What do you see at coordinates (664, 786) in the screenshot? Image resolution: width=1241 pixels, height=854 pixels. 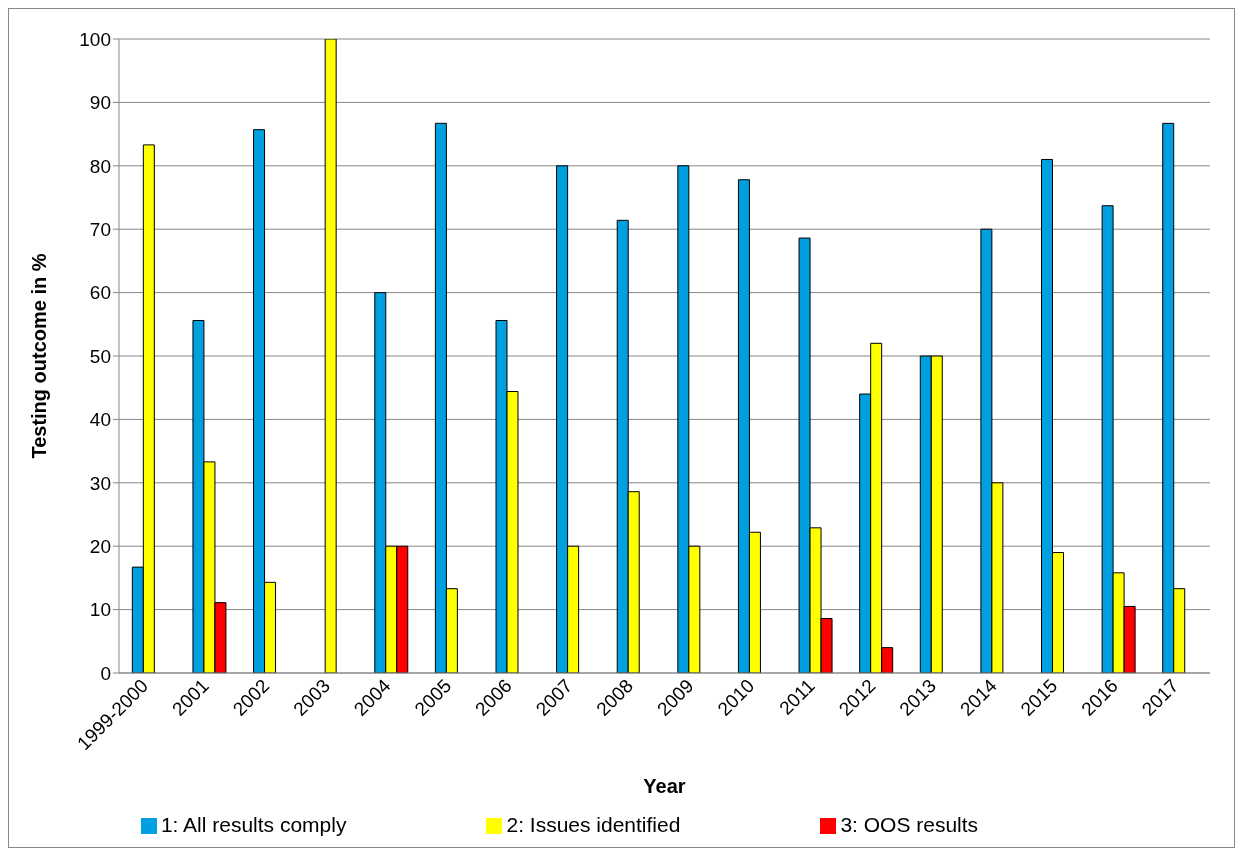 I see `x-axis-title: Year` at bounding box center [664, 786].